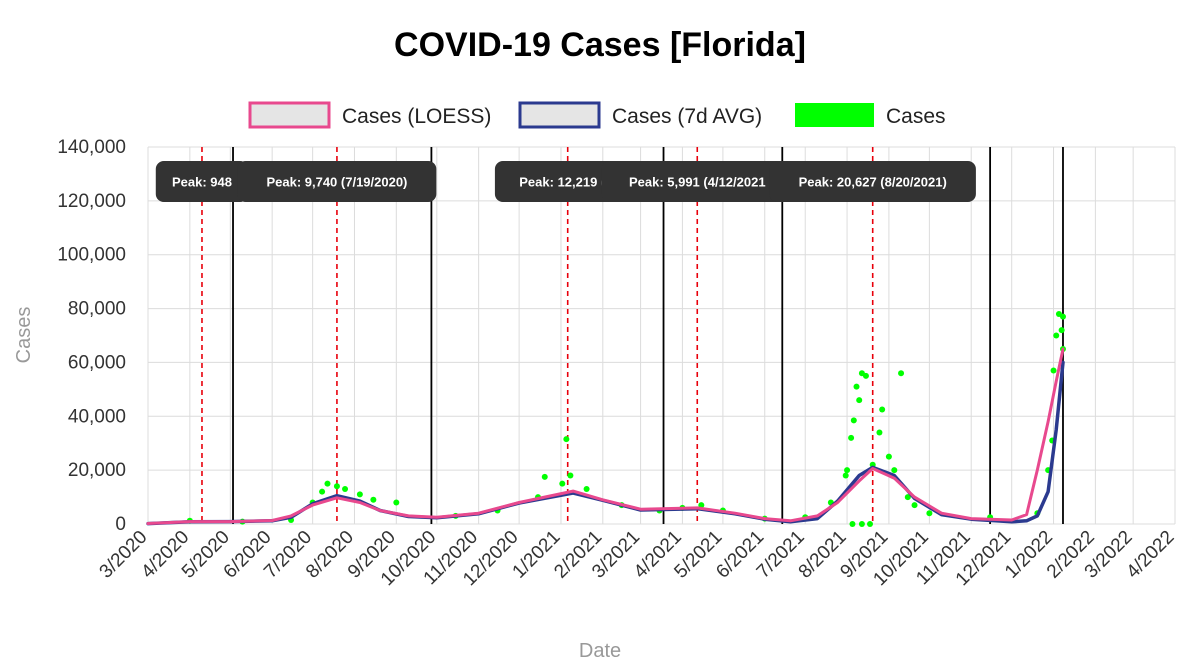 The height and width of the screenshot is (670, 1200). I want to click on x-tick-label: 4/2022, so click(1151, 555).